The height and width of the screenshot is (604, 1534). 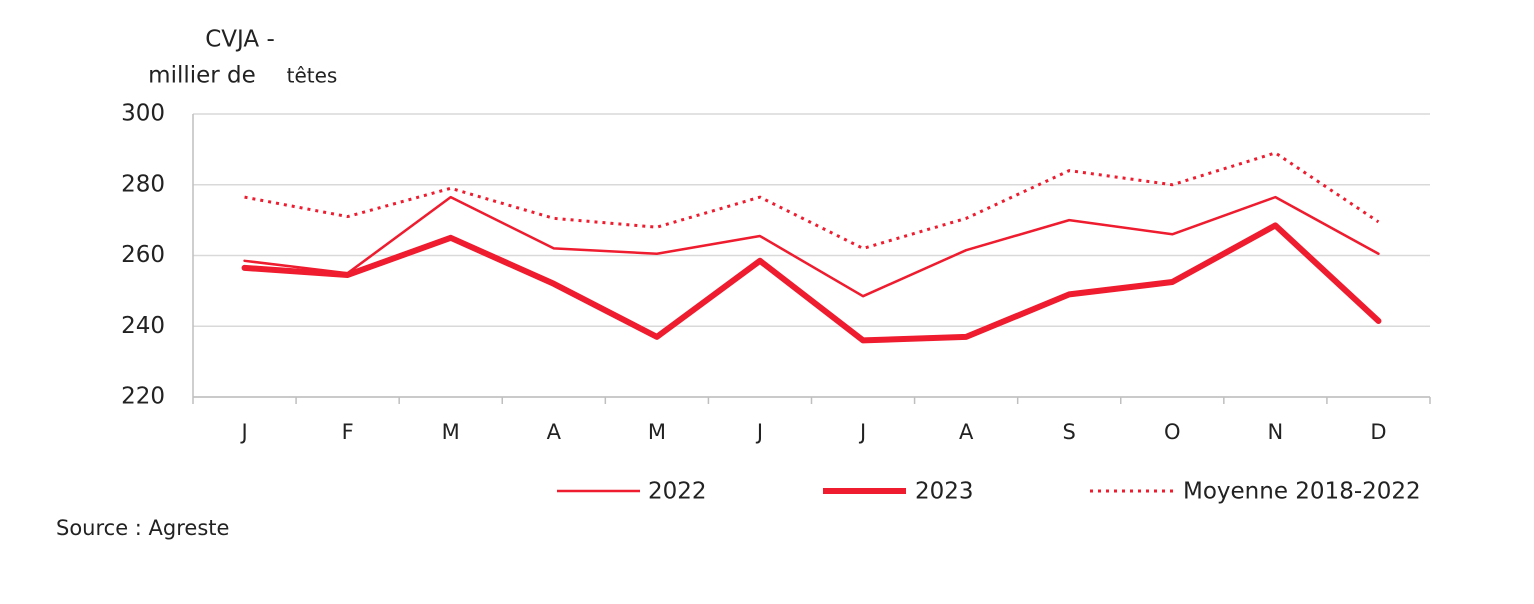 I want to click on legend-label: 2022, so click(x=677, y=492).